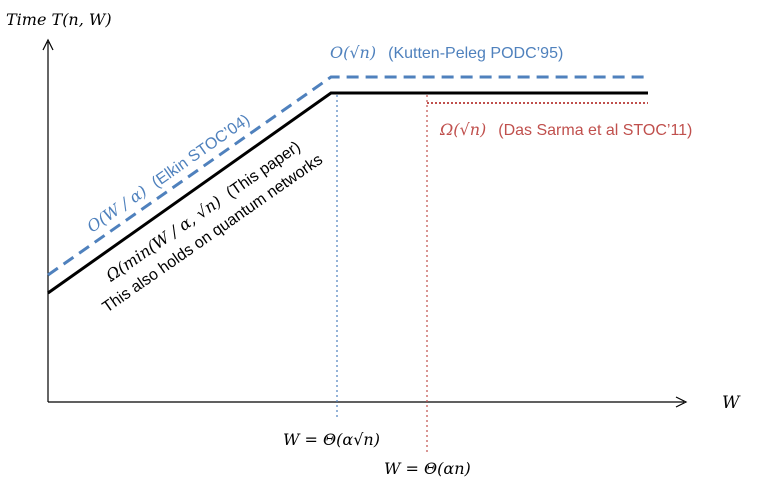  Describe the element at coordinates (427, 468) in the screenshot. I see `threshold-label-red: W = Θ(αn)` at that location.